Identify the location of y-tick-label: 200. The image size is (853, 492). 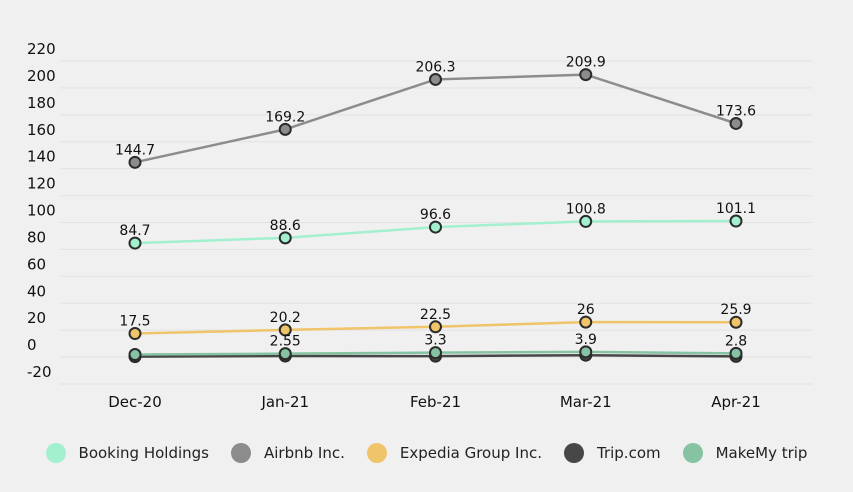
(41, 76).